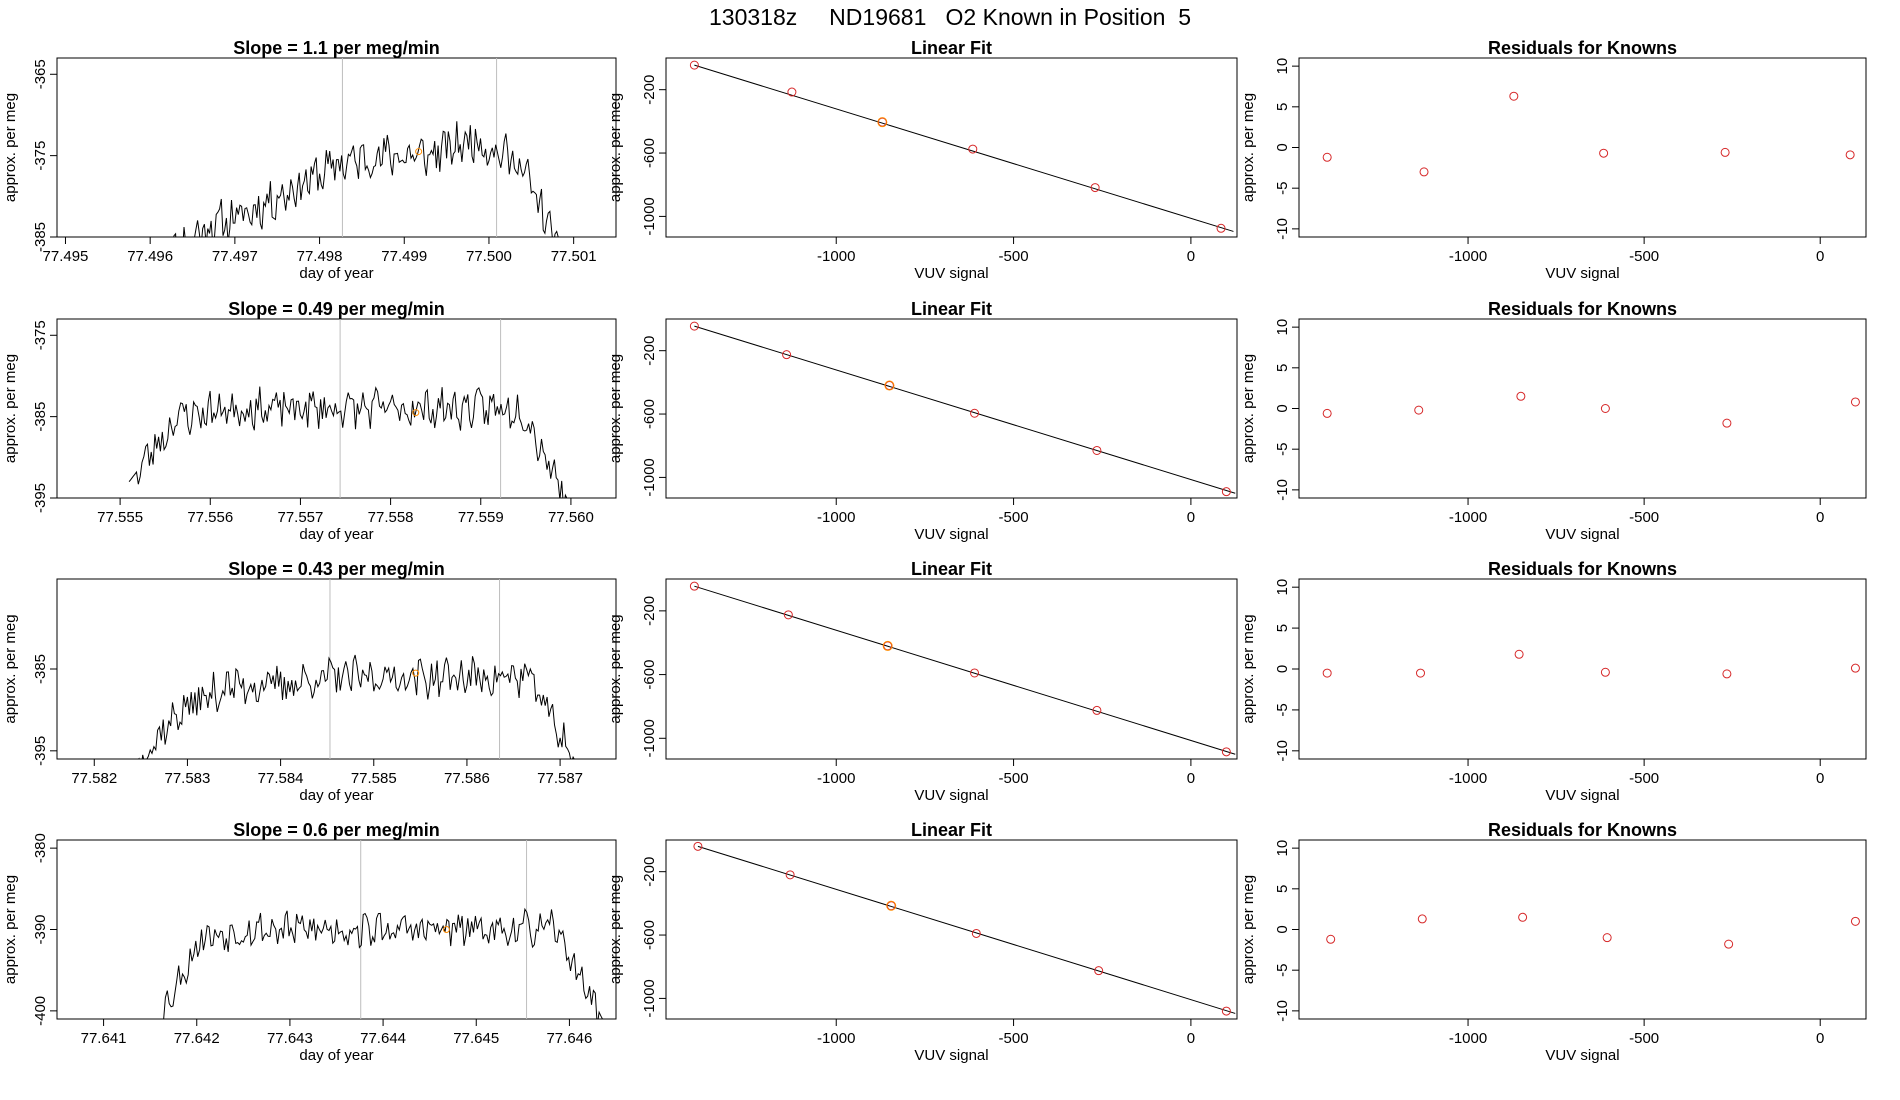  Describe the element at coordinates (467, 778) in the screenshot. I see `x-tick-label: 77.586` at that location.